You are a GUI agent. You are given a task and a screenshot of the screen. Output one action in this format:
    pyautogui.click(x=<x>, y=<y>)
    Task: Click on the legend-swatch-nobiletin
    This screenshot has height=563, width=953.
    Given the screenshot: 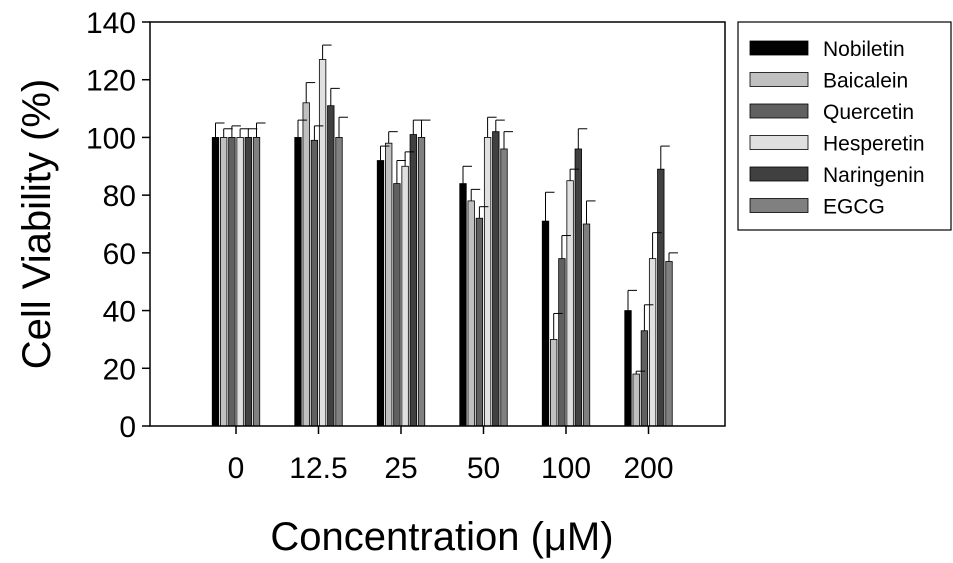 What is the action you would take?
    pyautogui.click(x=779, y=48)
    